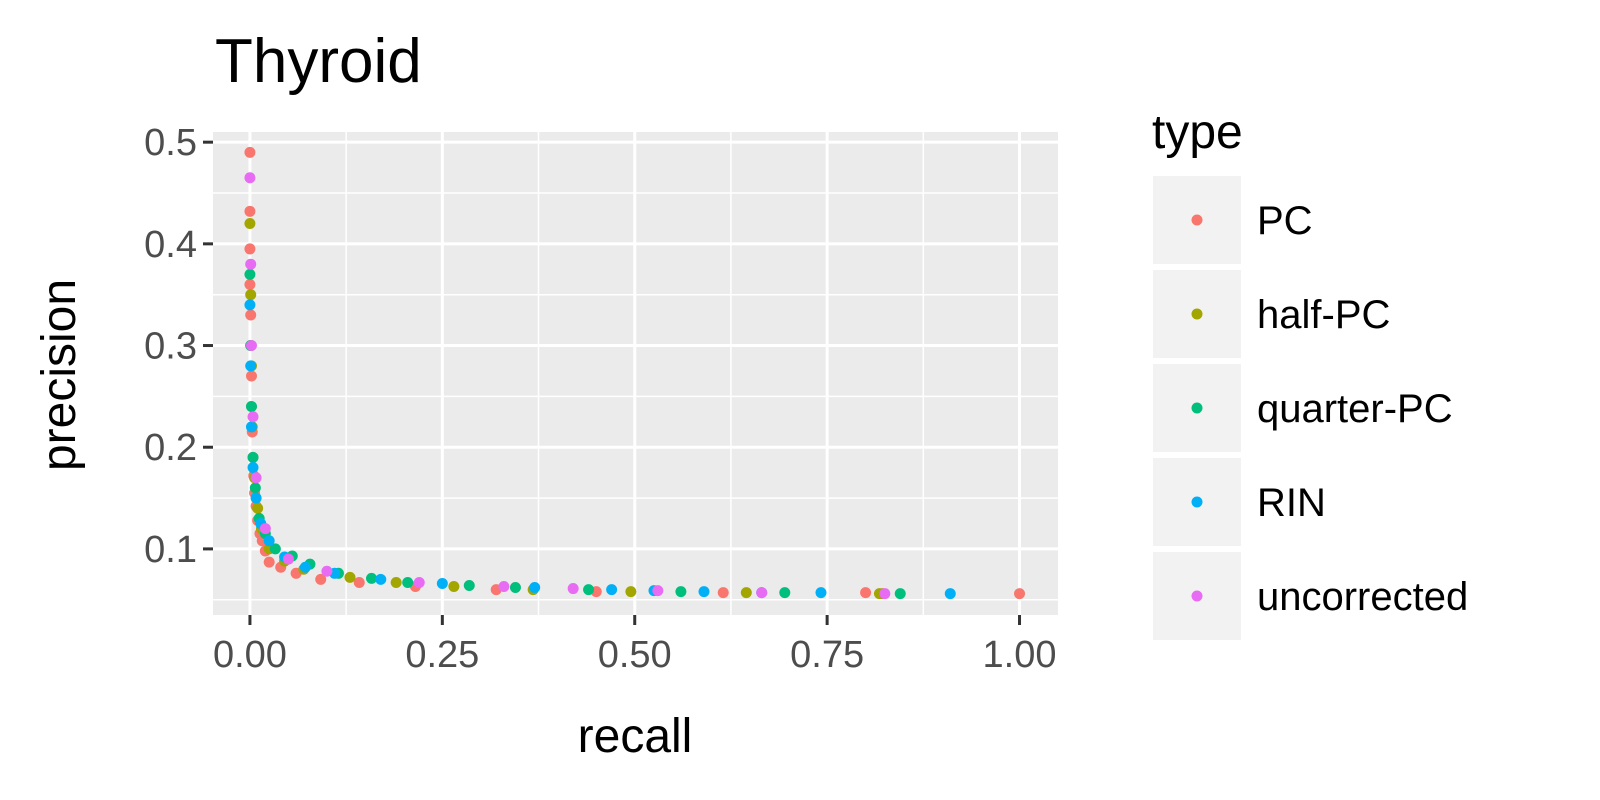  Describe the element at coordinates (1197, 132) in the screenshot. I see `legend-title: type` at that location.